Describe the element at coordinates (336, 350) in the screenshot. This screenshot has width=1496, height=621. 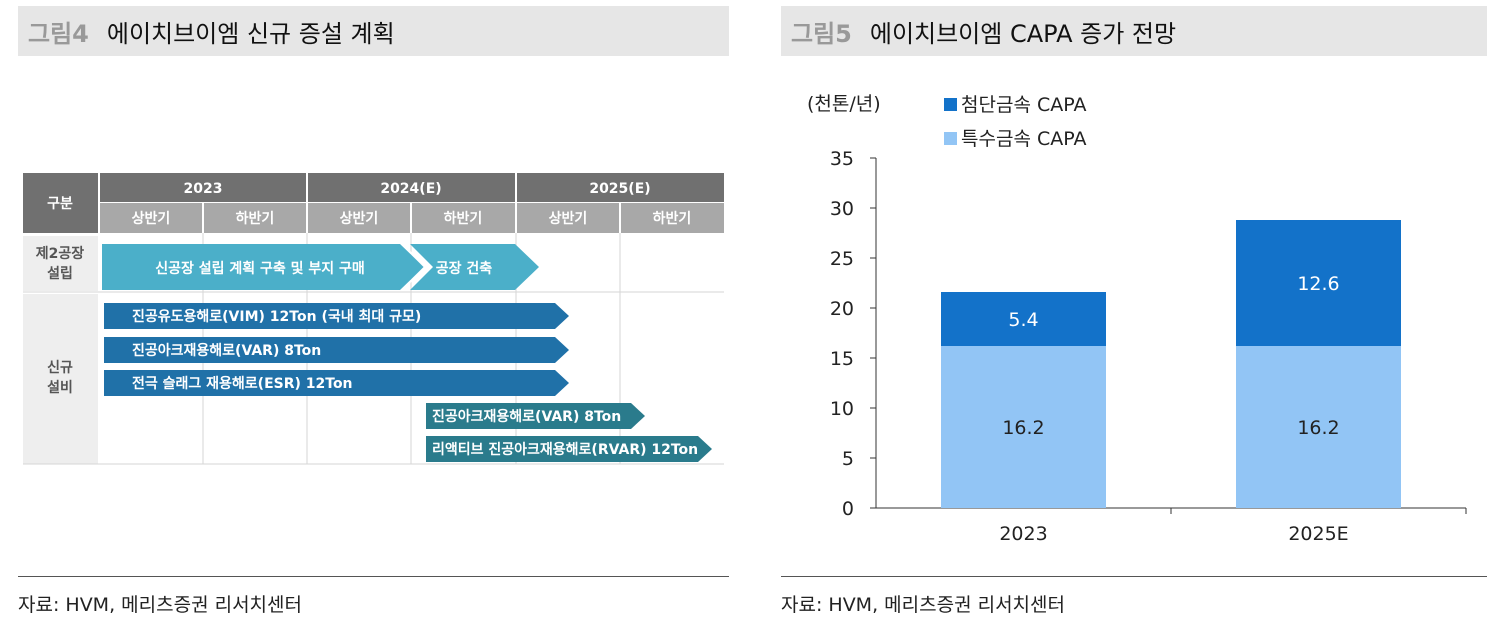
I see `equipment-arrow-var-2024` at that location.